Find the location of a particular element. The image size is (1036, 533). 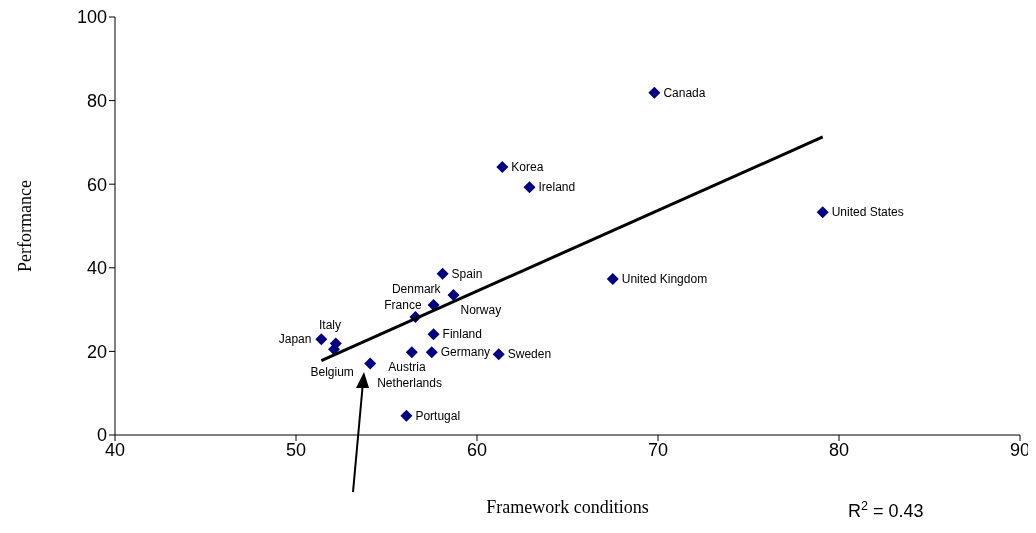

annotation: Canada is located at coordinates (684, 92).